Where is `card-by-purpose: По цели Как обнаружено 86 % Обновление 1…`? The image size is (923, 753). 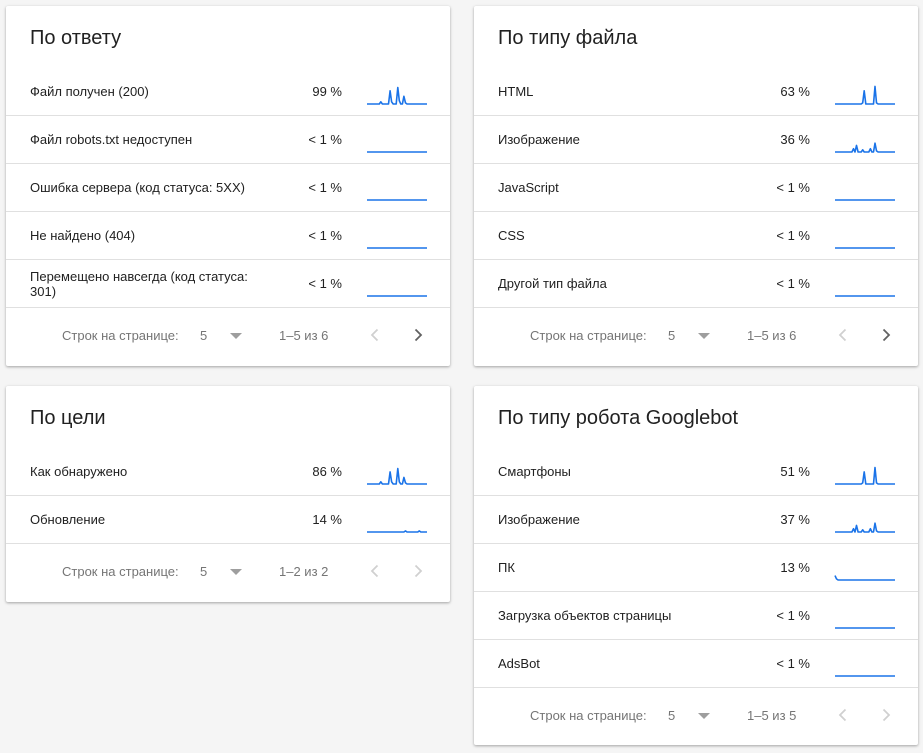 card-by-purpose: По цели Как обнаружено 86 % Обновление 1… is located at coordinates (228, 494).